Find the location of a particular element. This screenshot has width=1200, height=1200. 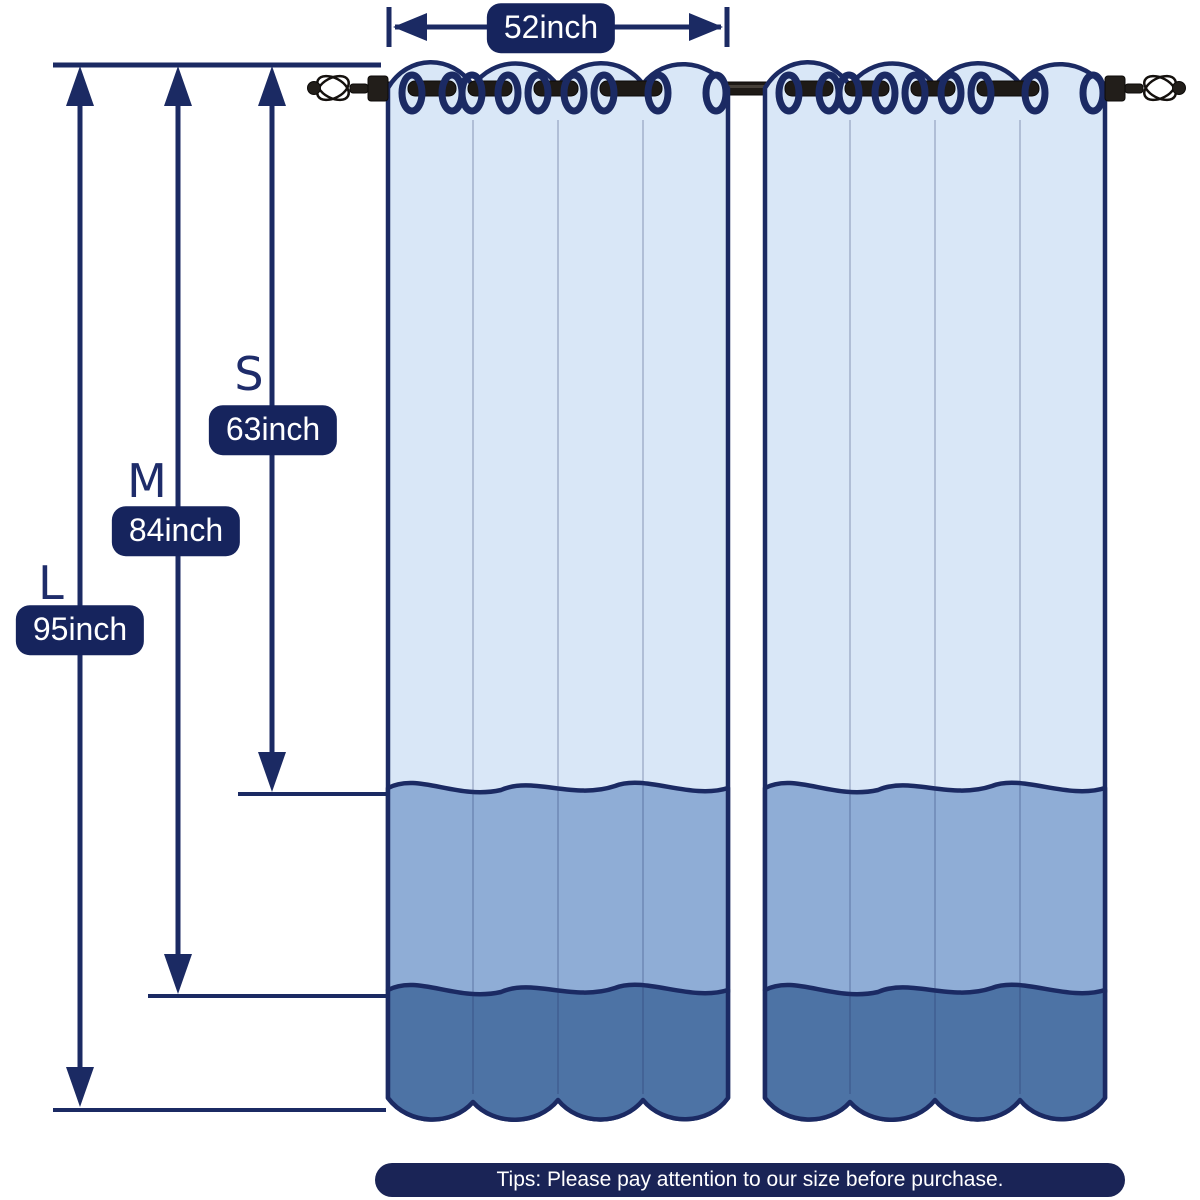

size-badge-s: 63inch is located at coordinates (273, 430).